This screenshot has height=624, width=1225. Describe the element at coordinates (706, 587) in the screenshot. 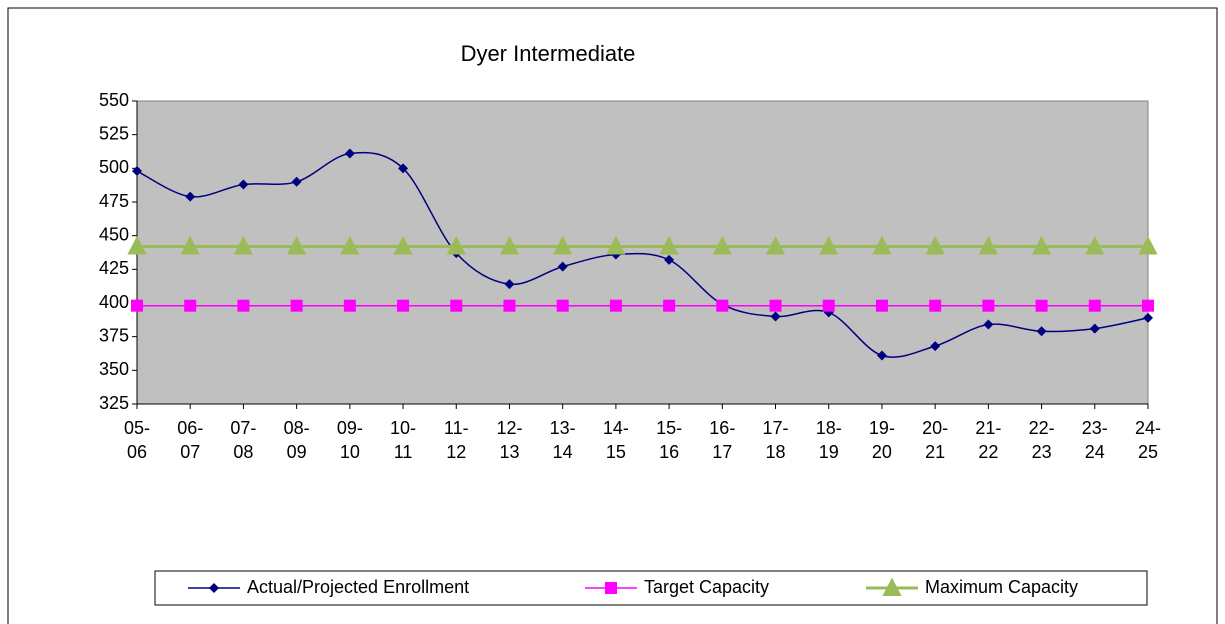

I see `legend-label: Target Capacity` at that location.